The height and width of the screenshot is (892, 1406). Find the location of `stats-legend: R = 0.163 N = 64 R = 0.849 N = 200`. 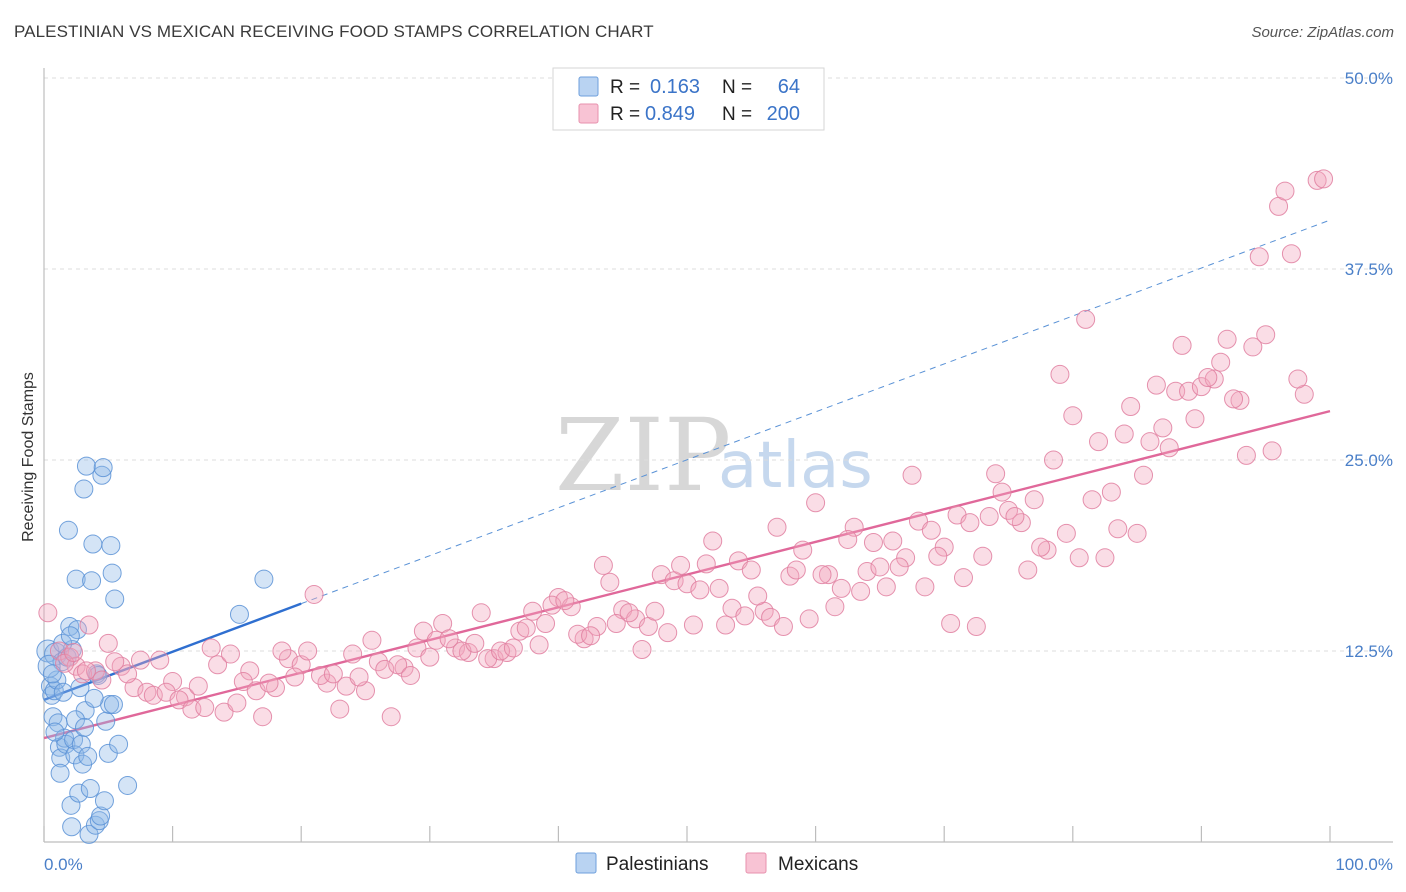

stats-legend: R = 0.163 N = 64 R = 0.849 N = 200 is located at coordinates (688, 99).